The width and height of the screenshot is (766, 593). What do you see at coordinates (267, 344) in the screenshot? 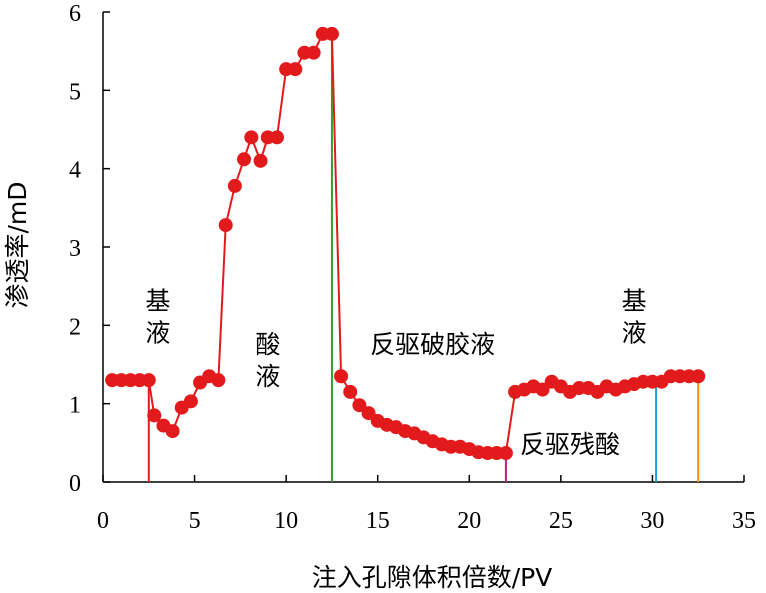
I see `annotation-text: 酸` at bounding box center [267, 344].